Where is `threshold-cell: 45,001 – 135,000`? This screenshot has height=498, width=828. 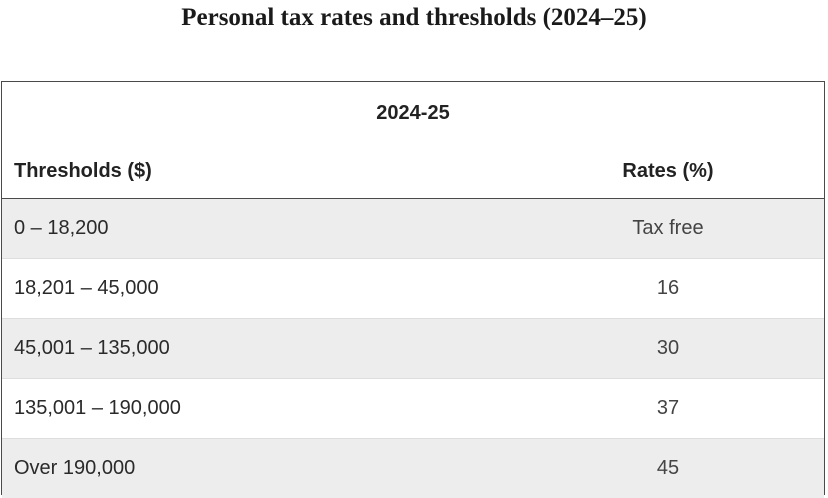 threshold-cell: 45,001 – 135,000 is located at coordinates (92, 348).